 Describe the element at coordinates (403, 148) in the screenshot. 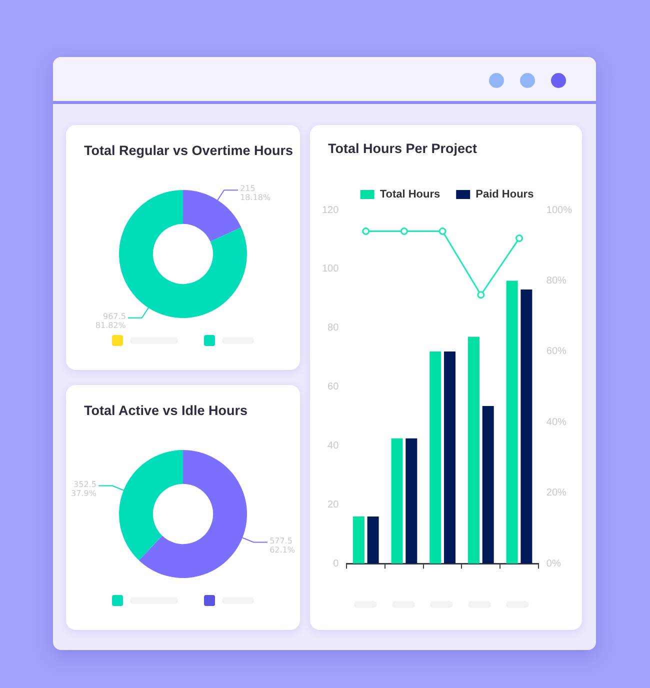

I see `chart-title: Total Hours Per Project` at that location.